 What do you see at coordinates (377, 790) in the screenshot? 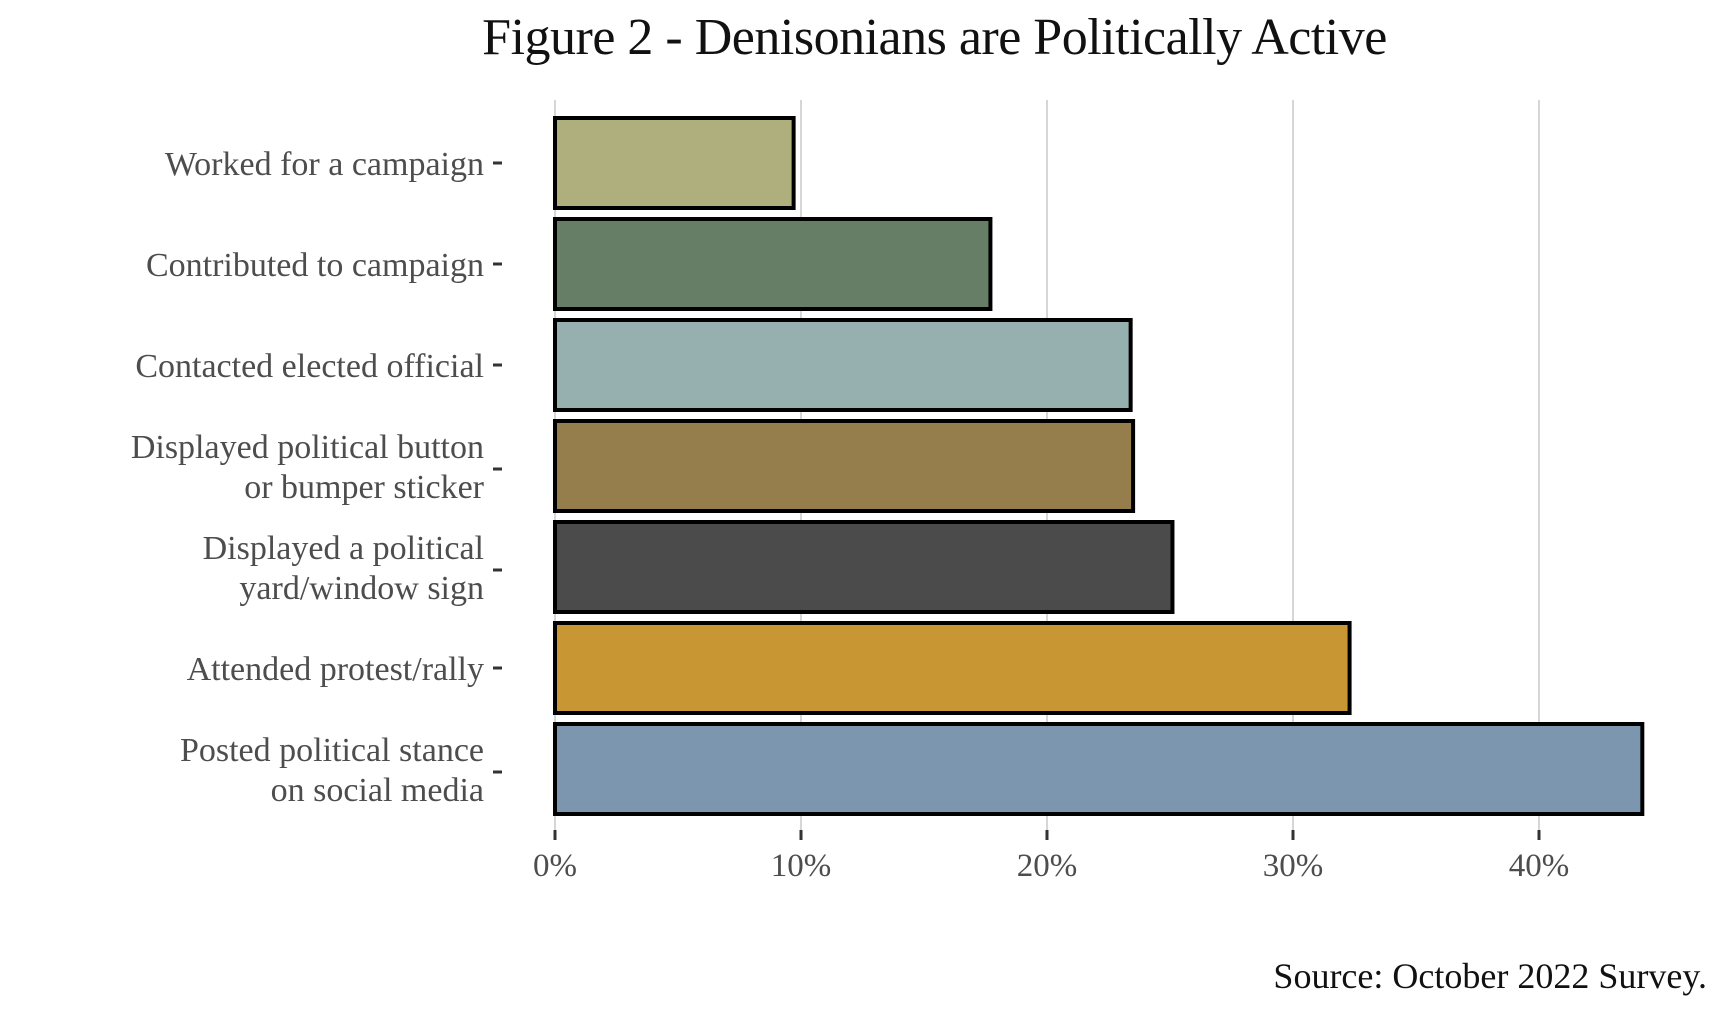
I see `y-tick-label: on social media` at bounding box center [377, 790].